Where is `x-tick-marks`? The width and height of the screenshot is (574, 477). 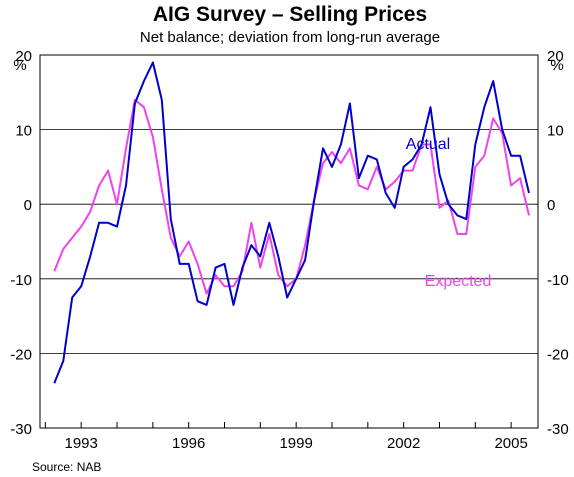
x-tick-marks is located at coordinates (278, 425).